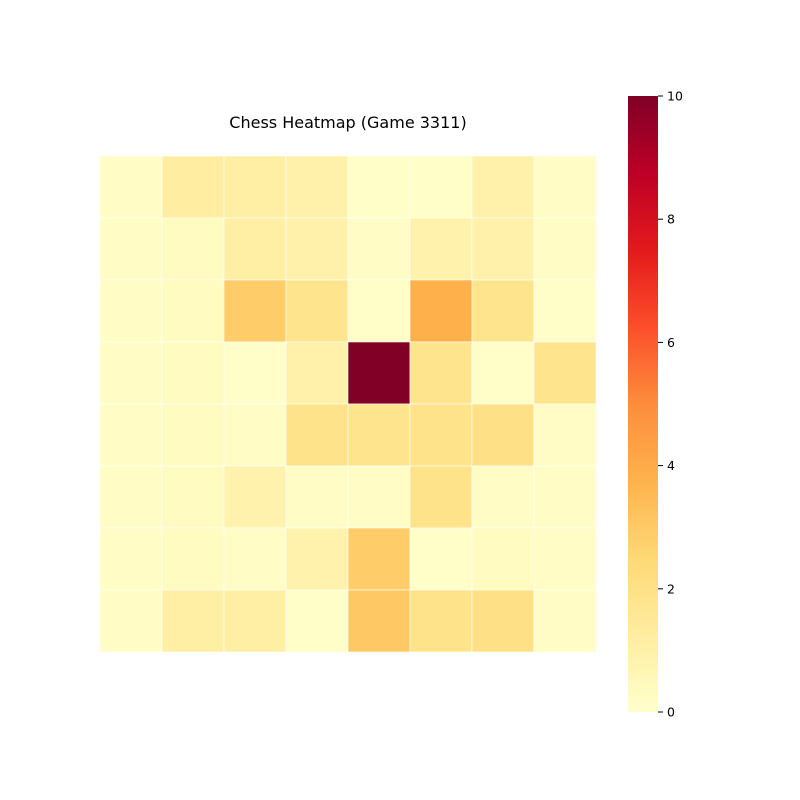 This screenshot has width=800, height=800. Describe the element at coordinates (193, 373) in the screenshot. I see `heatmap-cell-r3-c1` at that location.